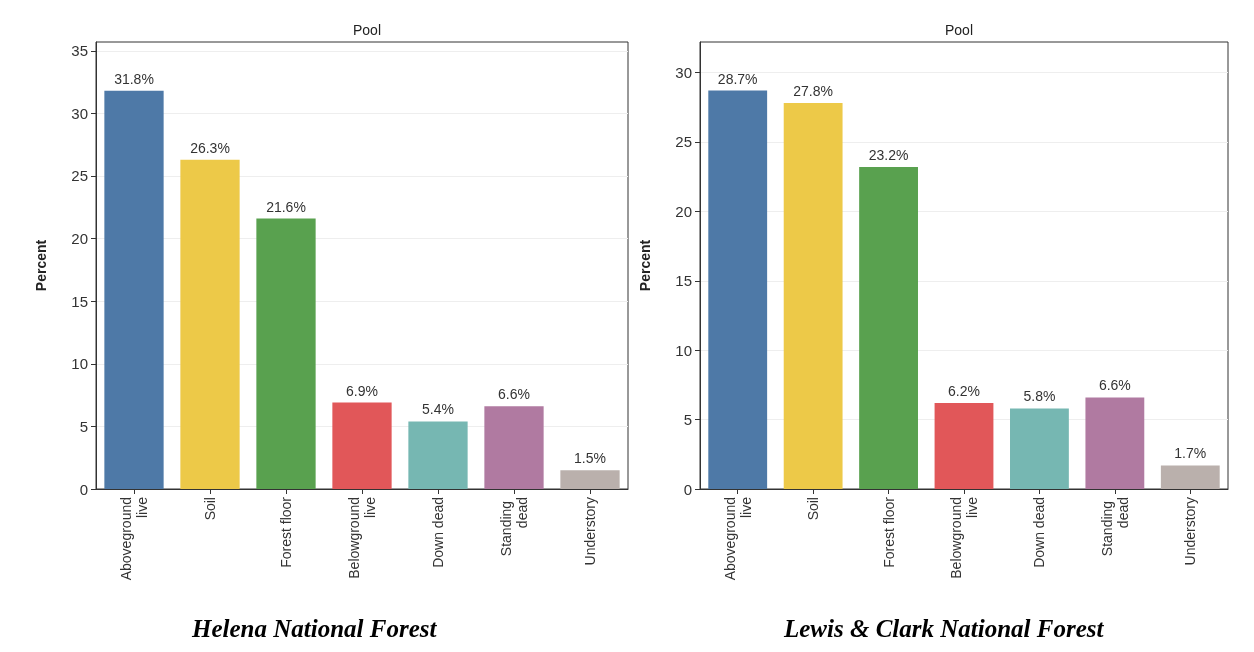 The height and width of the screenshot is (652, 1254). I want to click on data-label: 27.8%, so click(813, 91).